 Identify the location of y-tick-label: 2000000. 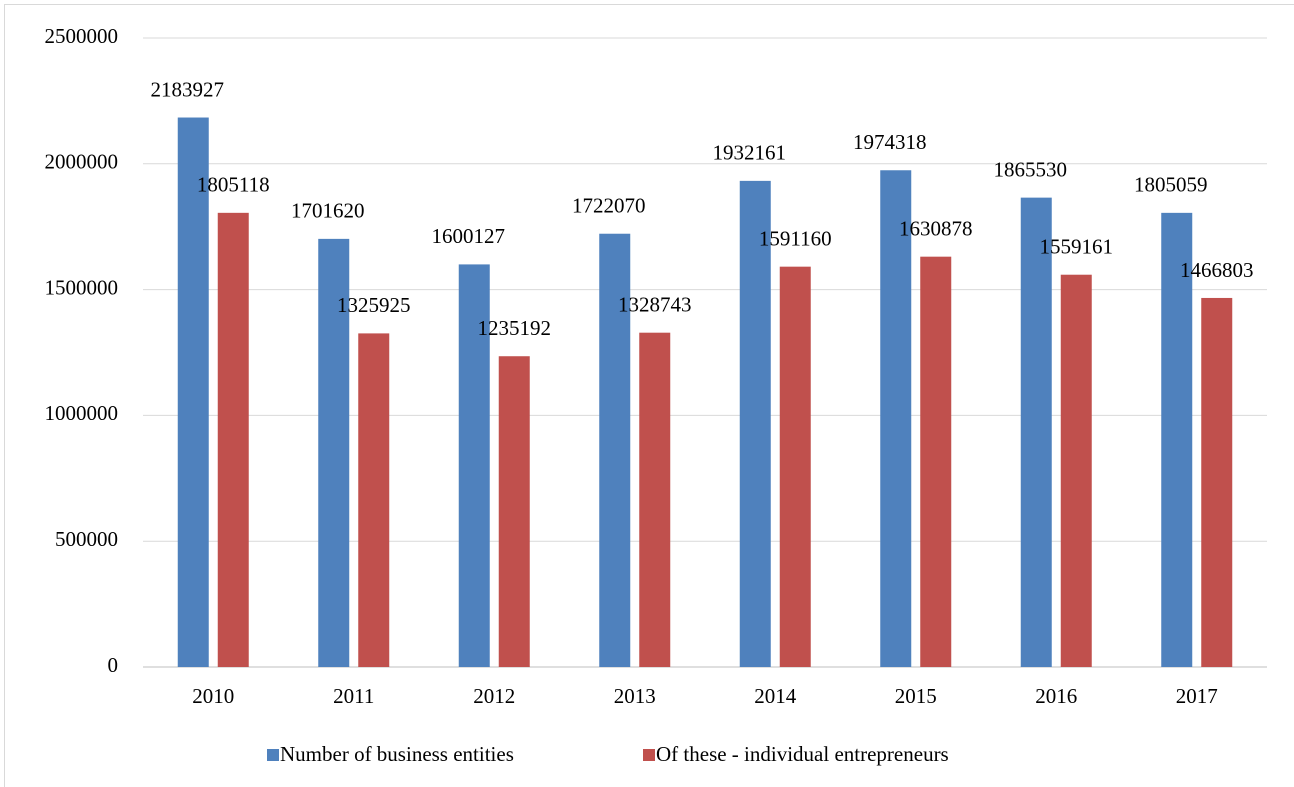
(82, 162).